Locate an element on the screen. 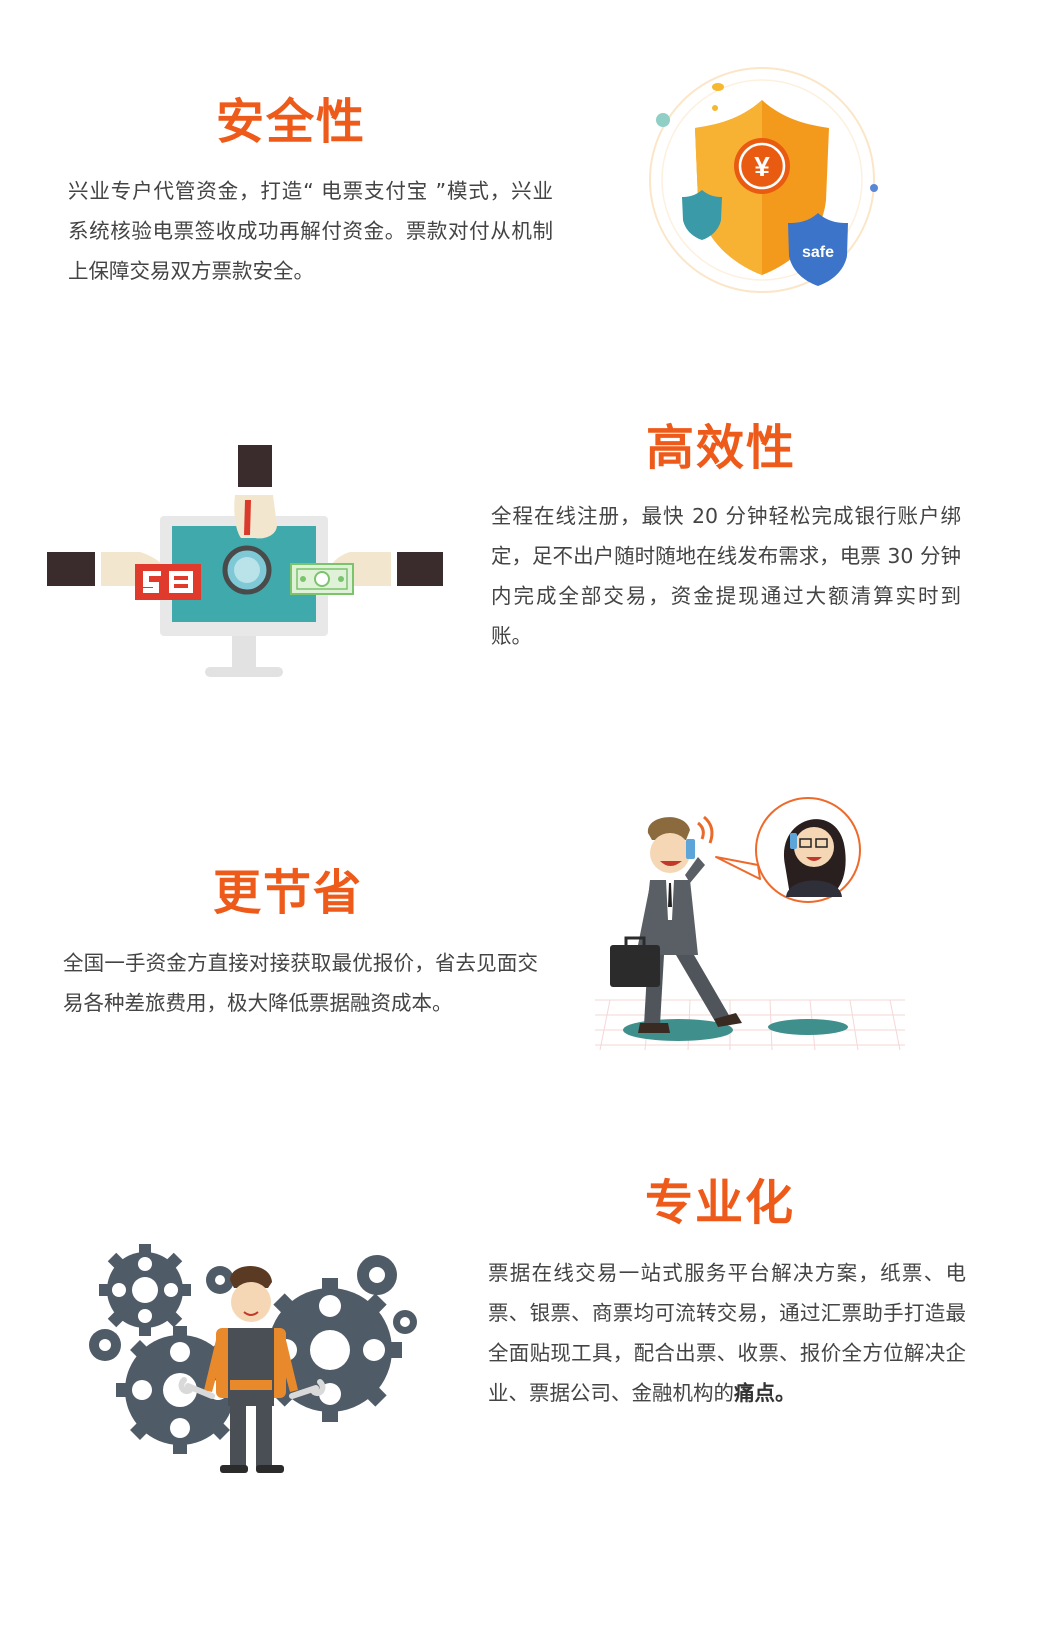 Image resolution: width=1060 pixels, height=1641 pixels. section-title-efficiency: 高效性 is located at coordinates (721, 448).